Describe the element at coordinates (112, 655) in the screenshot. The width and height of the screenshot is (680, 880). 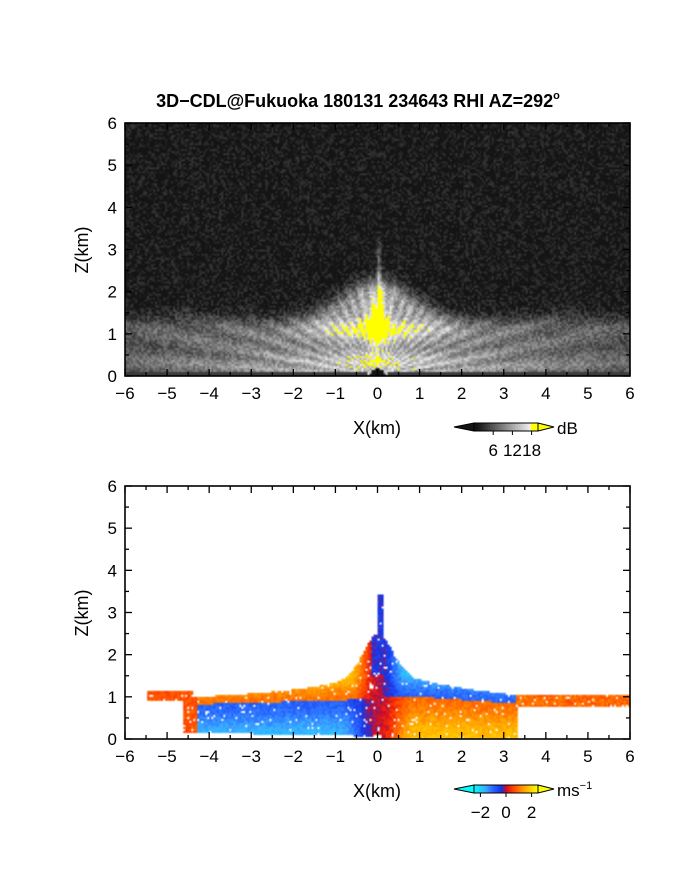
I see `y-tick-label: 2` at that location.